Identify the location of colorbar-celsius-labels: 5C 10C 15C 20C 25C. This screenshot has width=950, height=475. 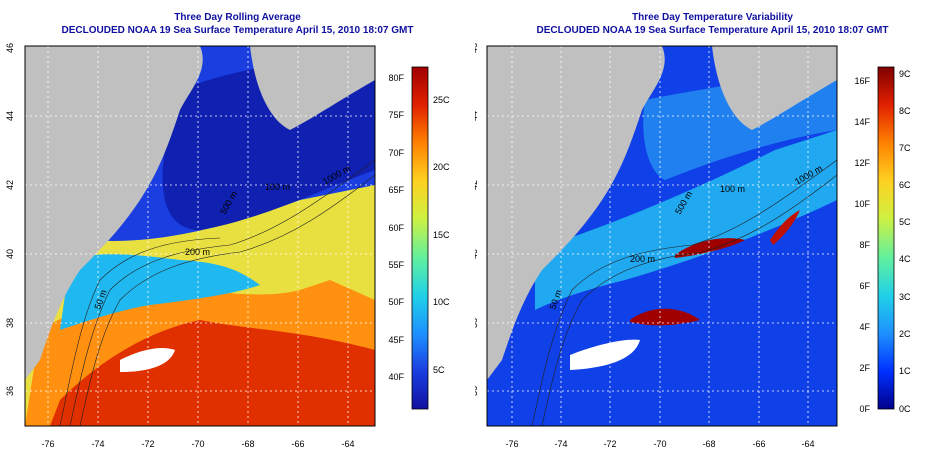
(441, 235).